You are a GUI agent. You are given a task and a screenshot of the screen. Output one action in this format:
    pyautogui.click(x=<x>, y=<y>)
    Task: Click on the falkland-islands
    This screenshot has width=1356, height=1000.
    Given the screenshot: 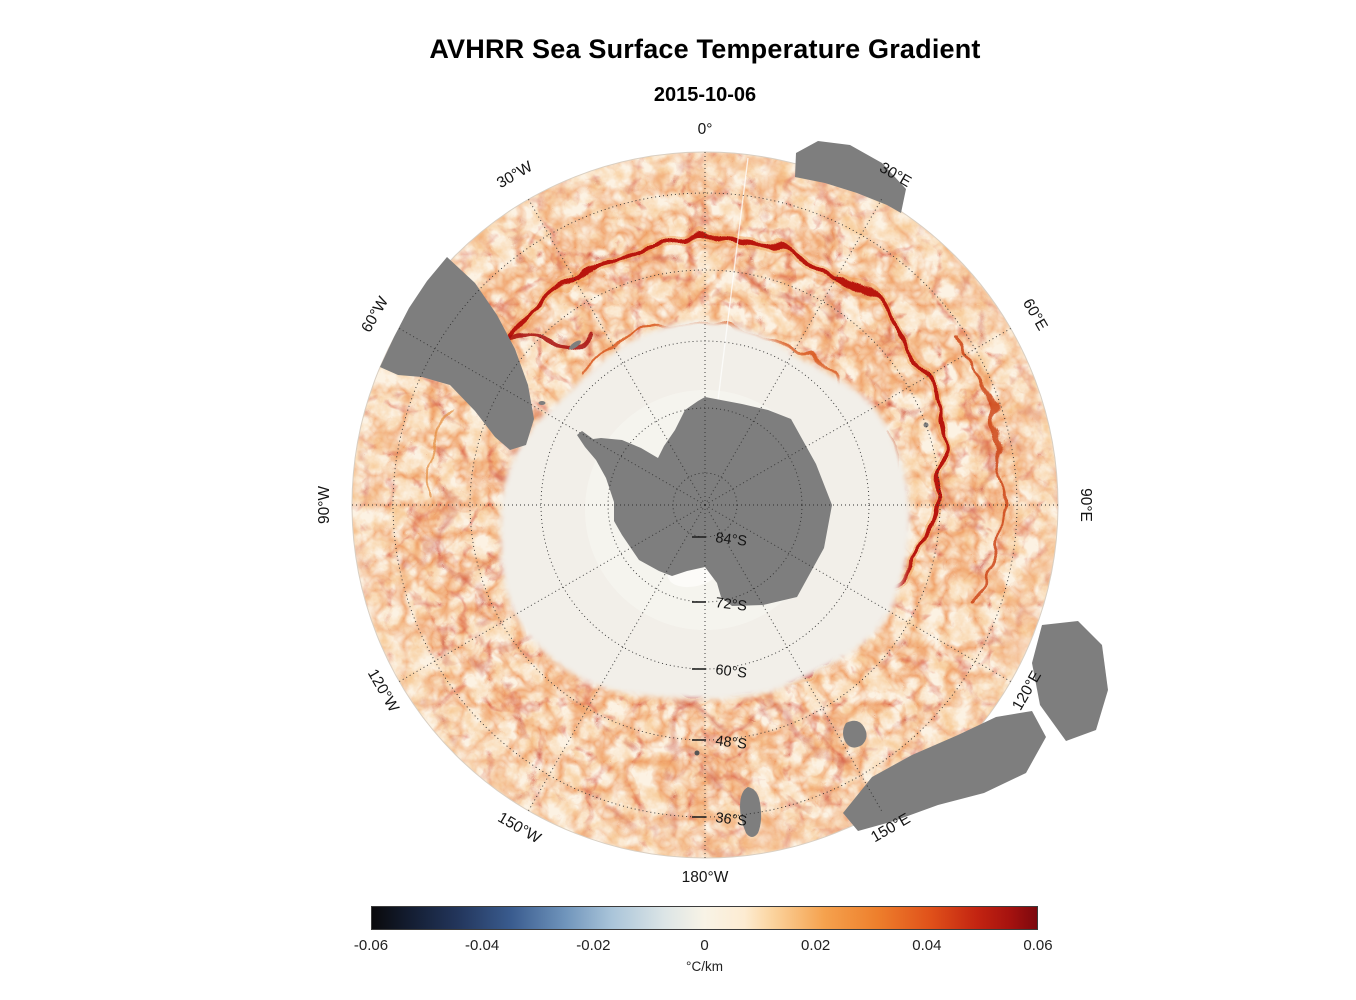 What is the action you would take?
    pyautogui.click(x=542, y=403)
    